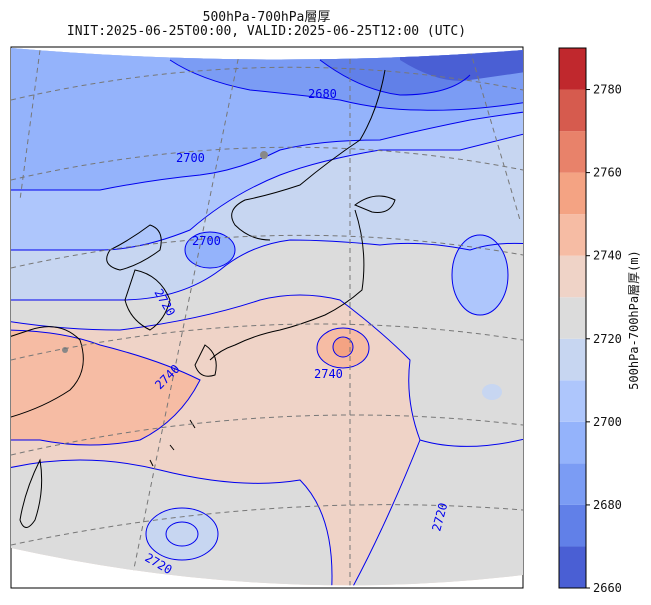 The image size is (651, 605). I want to click on colorbar-tick-label: 2680, so click(607, 505).